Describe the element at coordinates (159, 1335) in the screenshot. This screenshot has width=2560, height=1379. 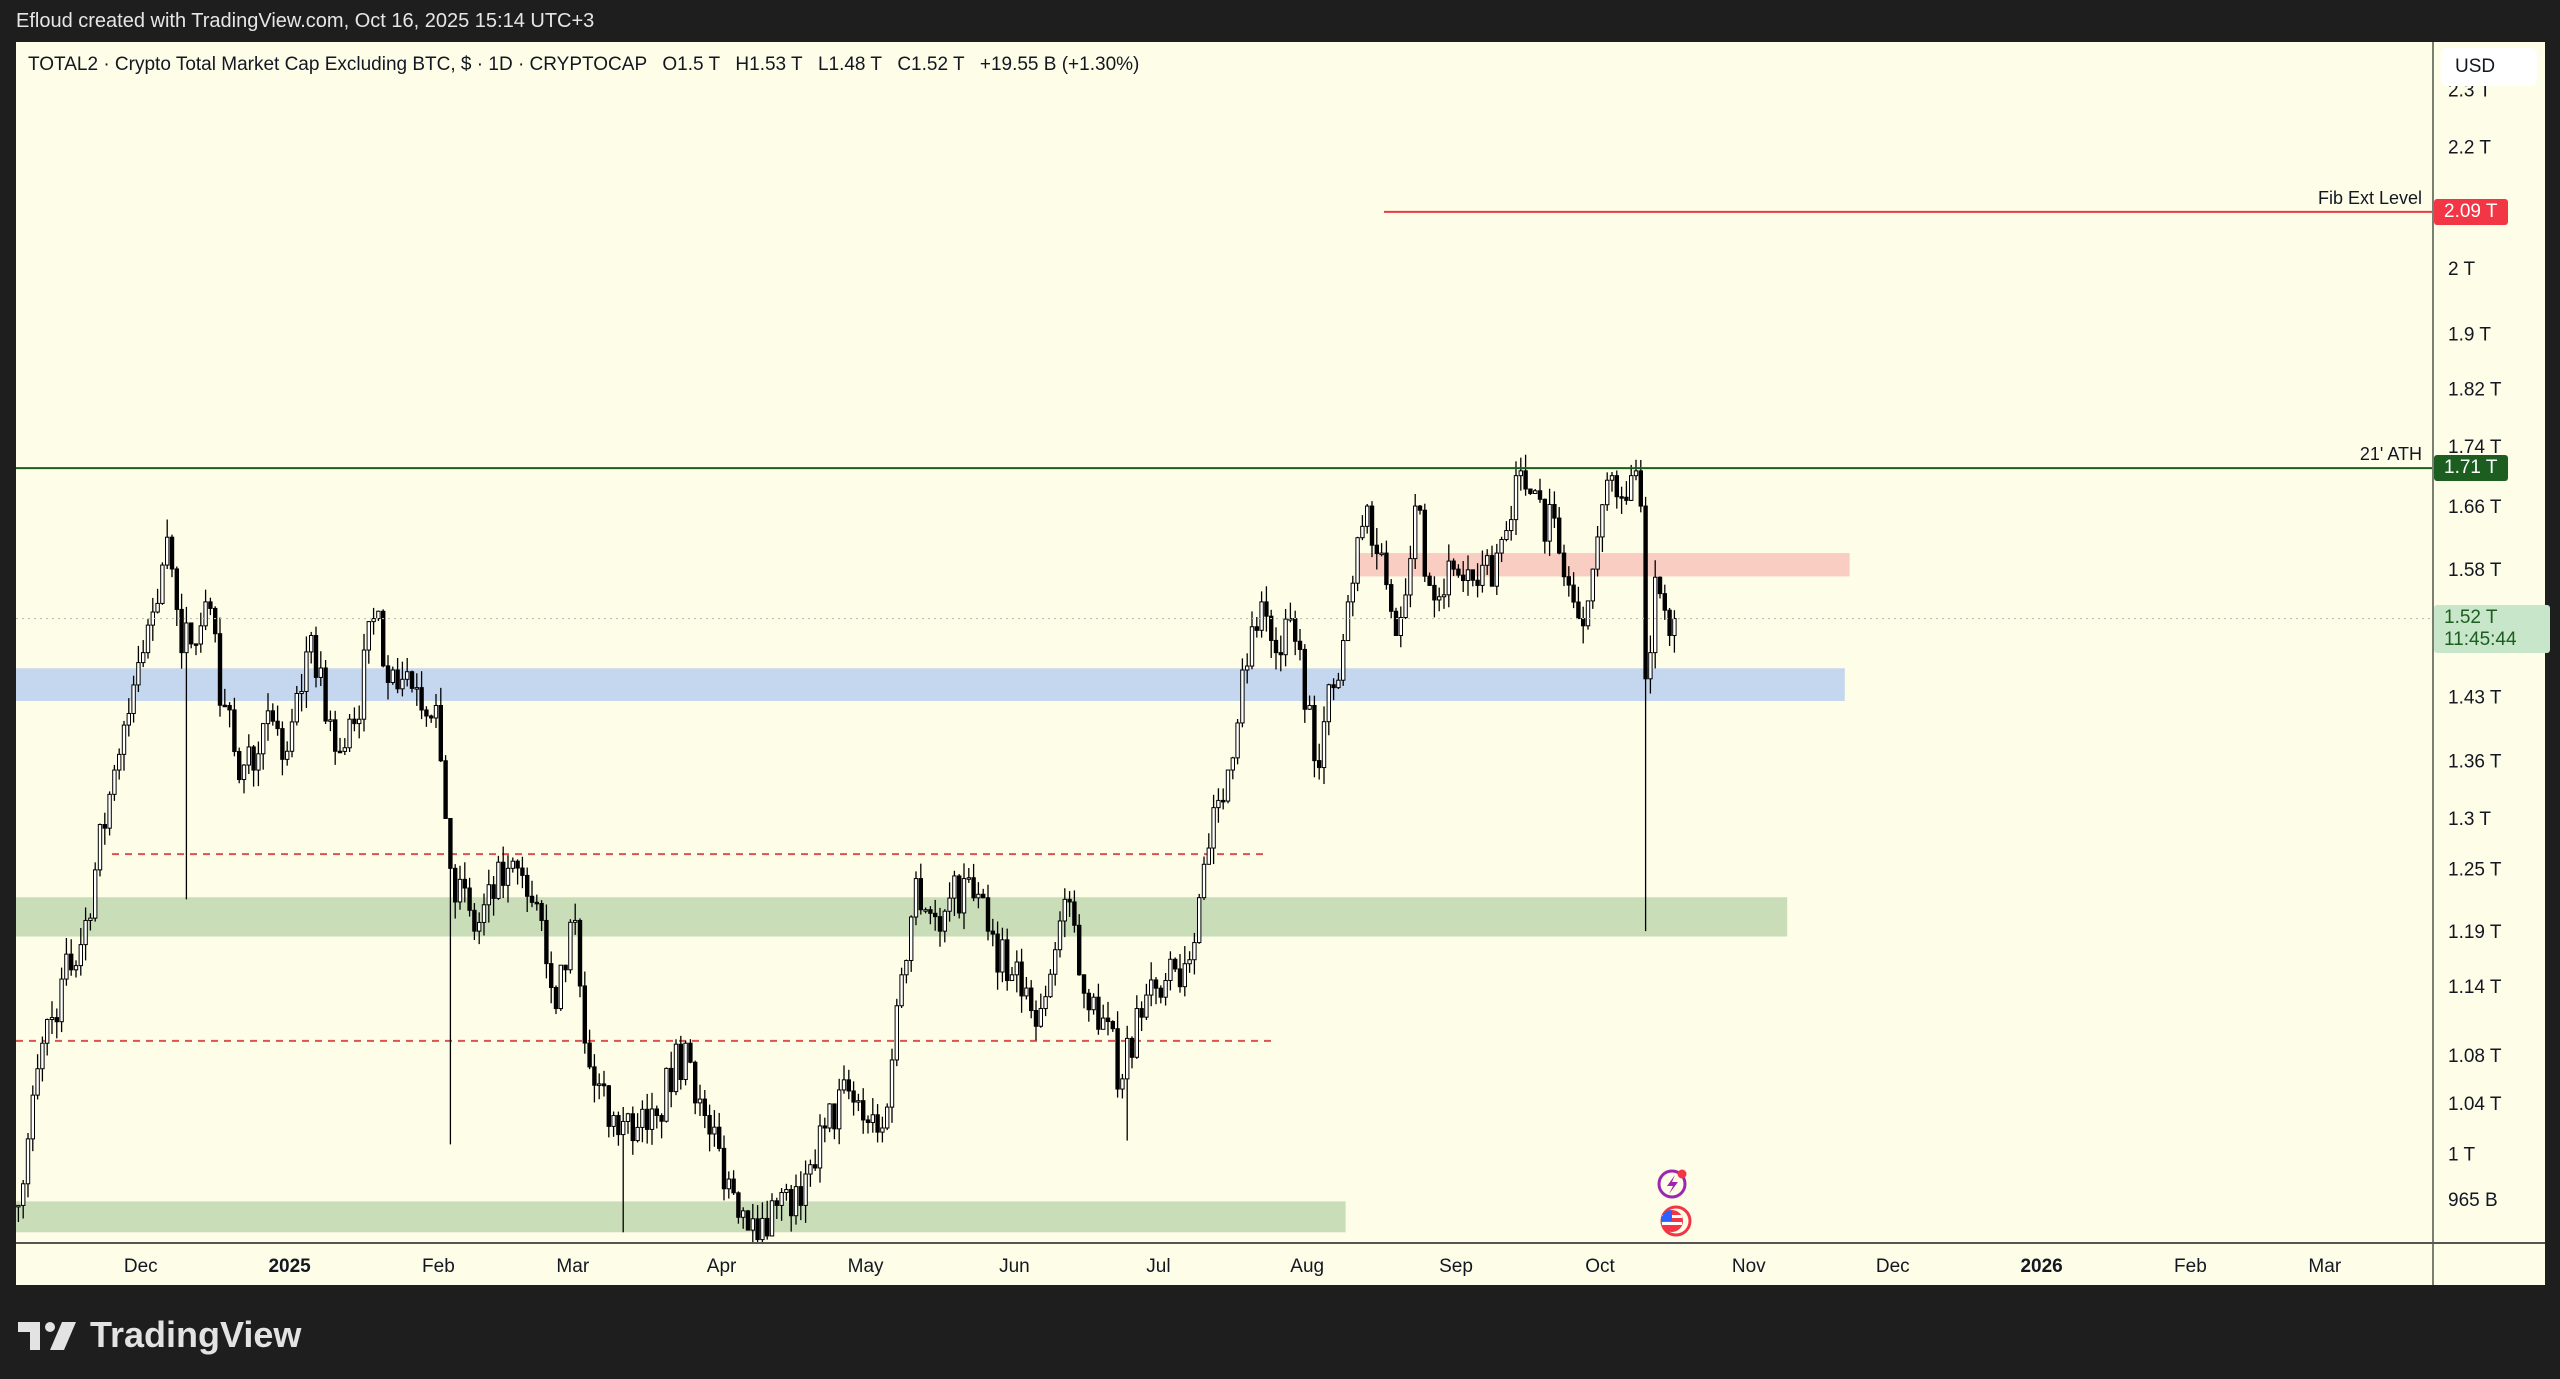
I see `tradingview-logo: TradingView` at that location.